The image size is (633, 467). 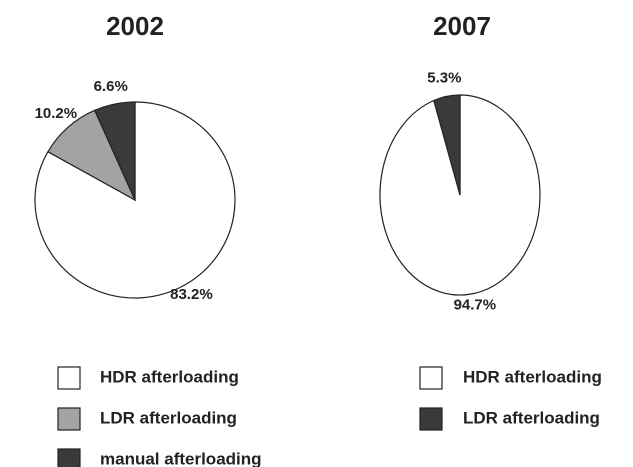 What do you see at coordinates (444, 78) in the screenshot?
I see `value-label: 5.3%` at bounding box center [444, 78].